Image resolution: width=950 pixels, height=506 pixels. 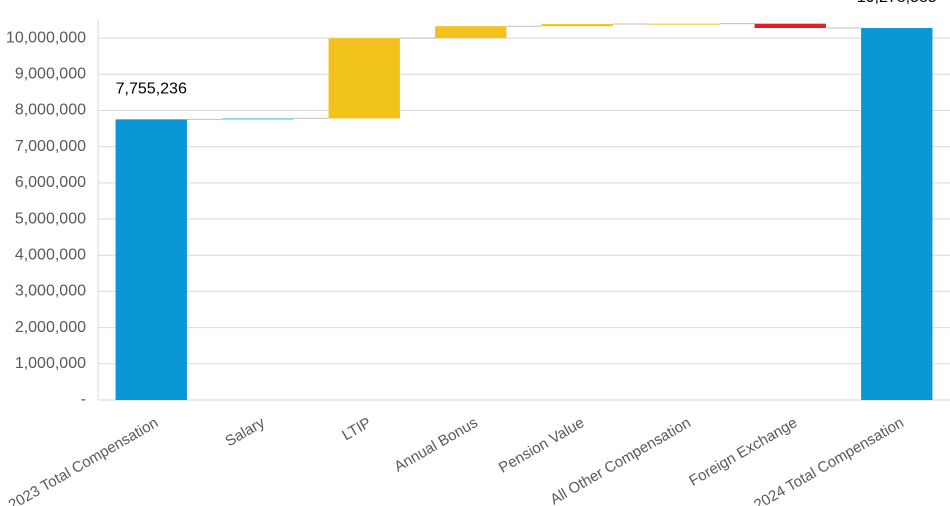 What do you see at coordinates (50, 146) in the screenshot?
I see `y-tick-label: 7,000,000` at bounding box center [50, 146].